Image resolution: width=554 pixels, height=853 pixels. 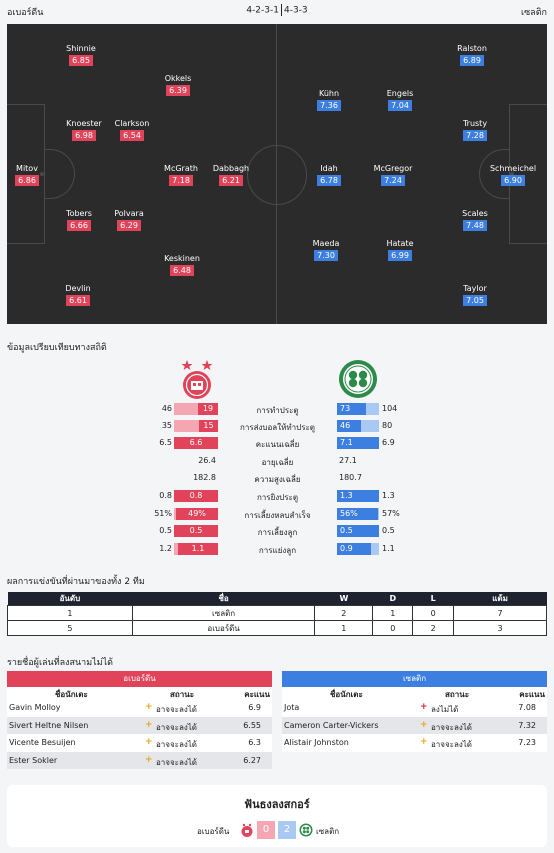 I want to click on away-player: Maeda 7.30, so click(x=326, y=249).